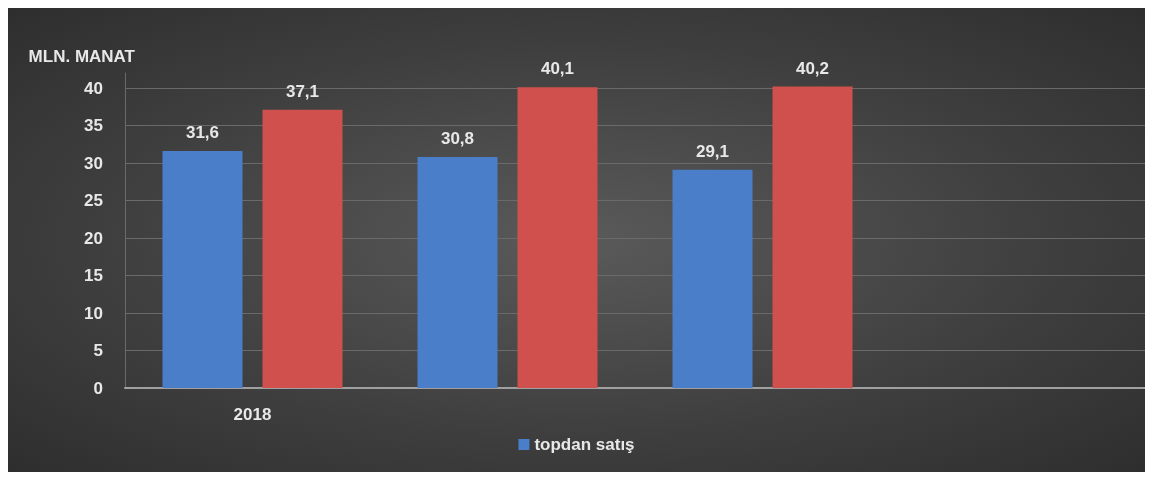 The height and width of the screenshot is (481, 1150). I want to click on data-label: 30,8, so click(457, 138).